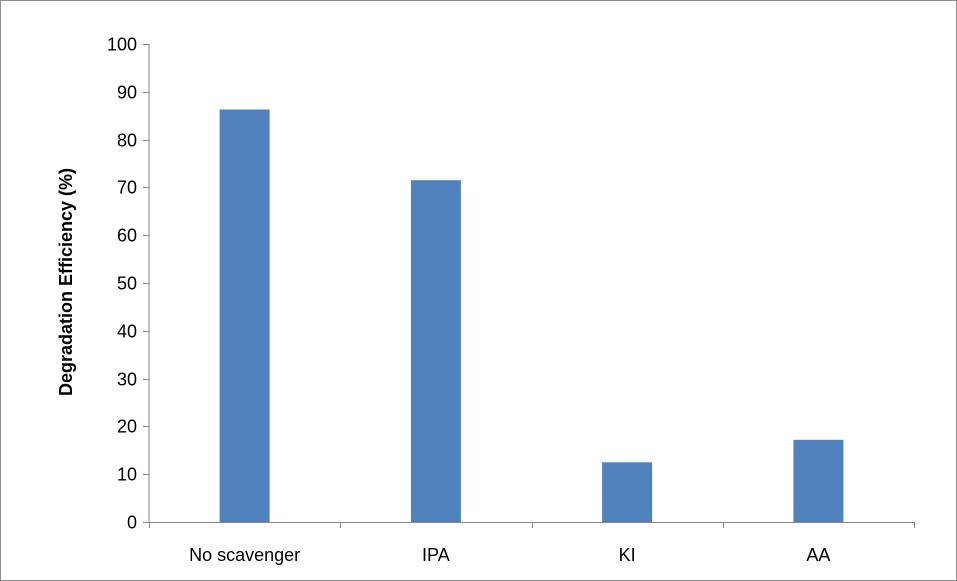 The image size is (957, 581). Describe the element at coordinates (244, 555) in the screenshot. I see `x-category-label: No scavenger` at that location.